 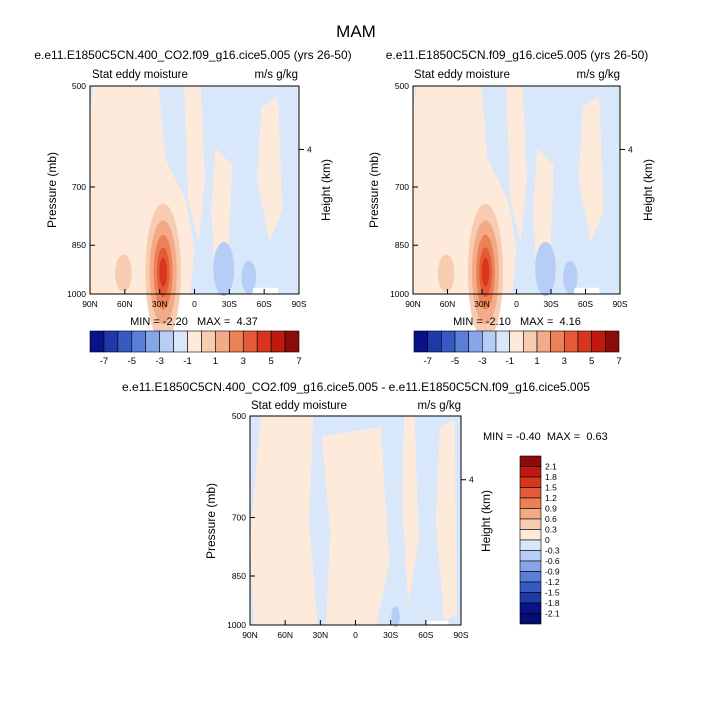 I want to click on panel-1-y-ticks: 500 700 850 1000, so click(x=81, y=190).